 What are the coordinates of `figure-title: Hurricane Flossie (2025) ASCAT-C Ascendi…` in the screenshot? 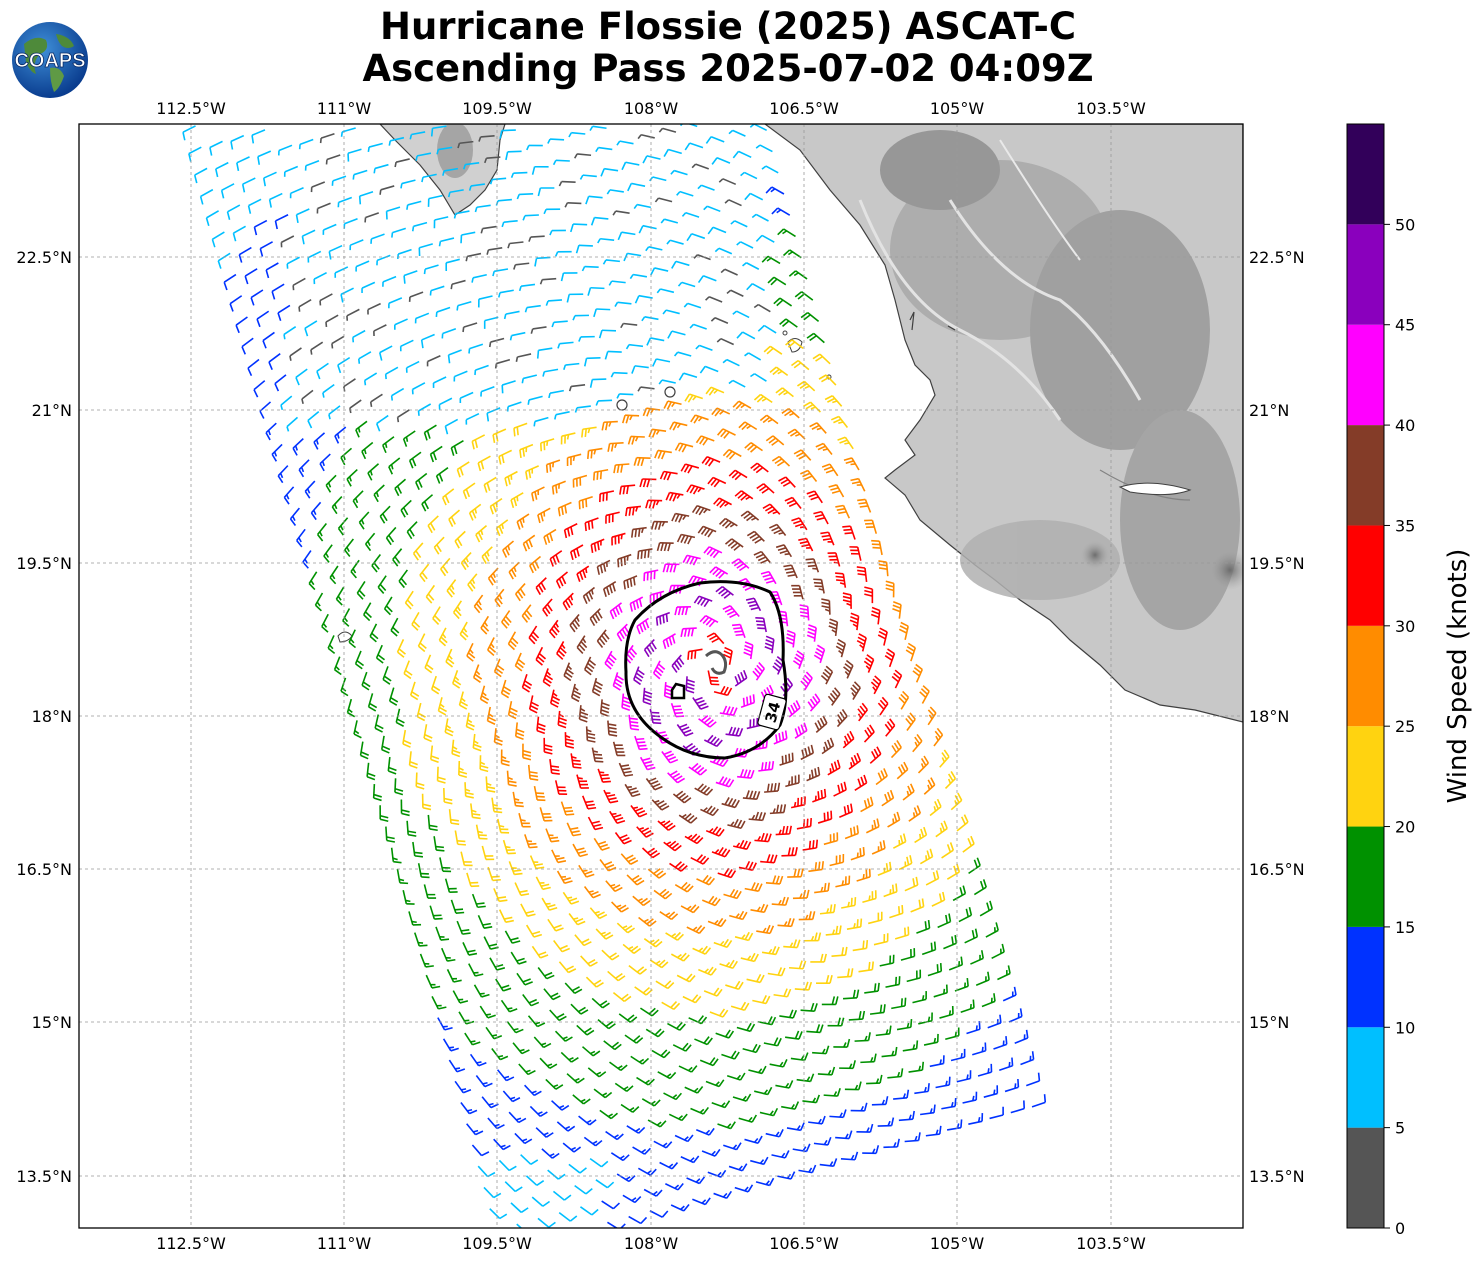 It's located at (728, 48).